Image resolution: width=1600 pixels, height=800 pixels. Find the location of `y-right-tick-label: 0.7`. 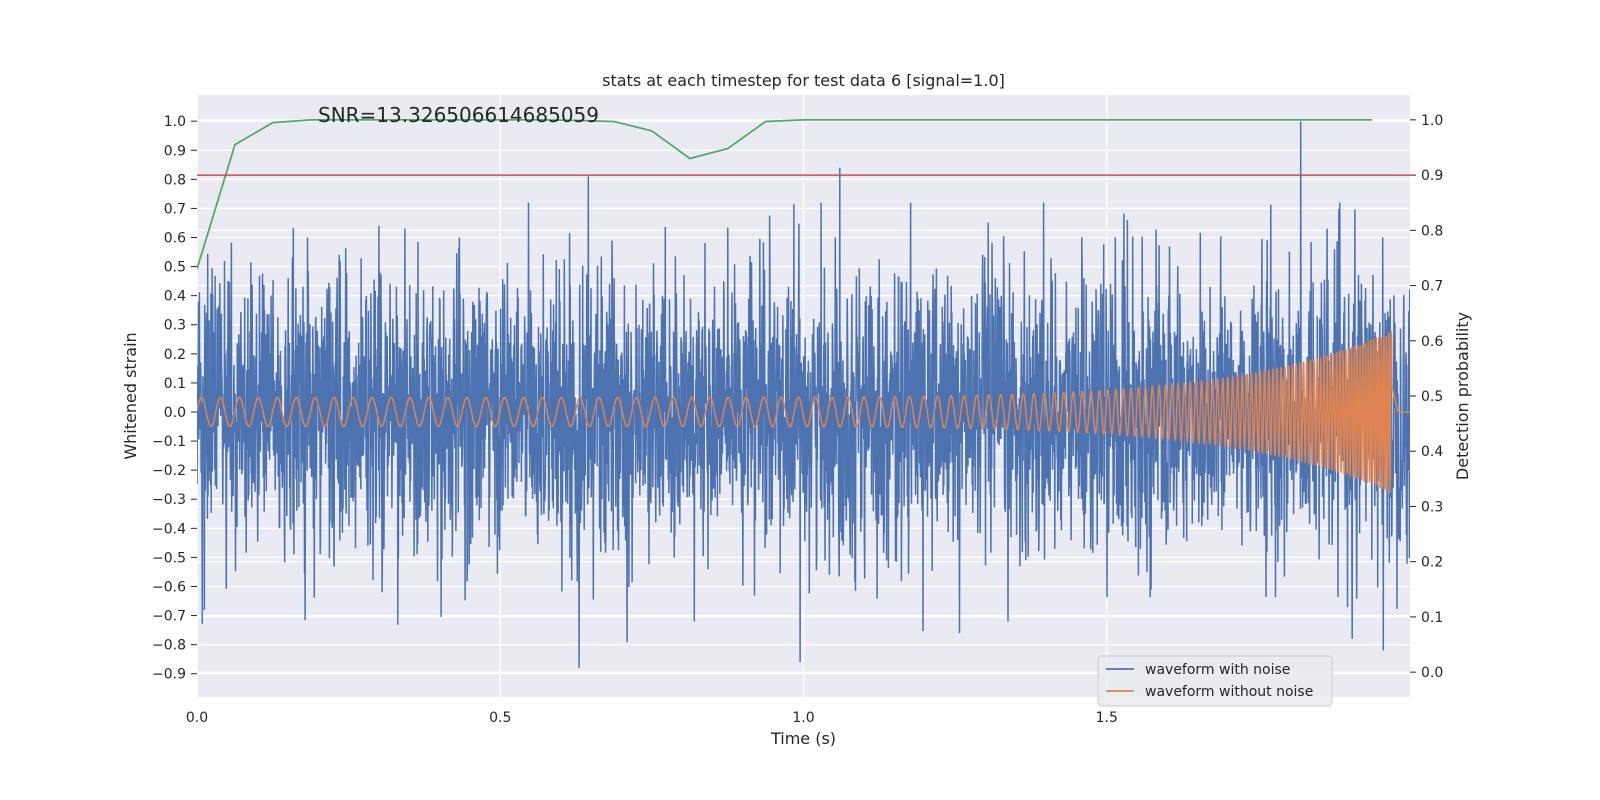

y-right-tick-label: 0.7 is located at coordinates (1432, 287).